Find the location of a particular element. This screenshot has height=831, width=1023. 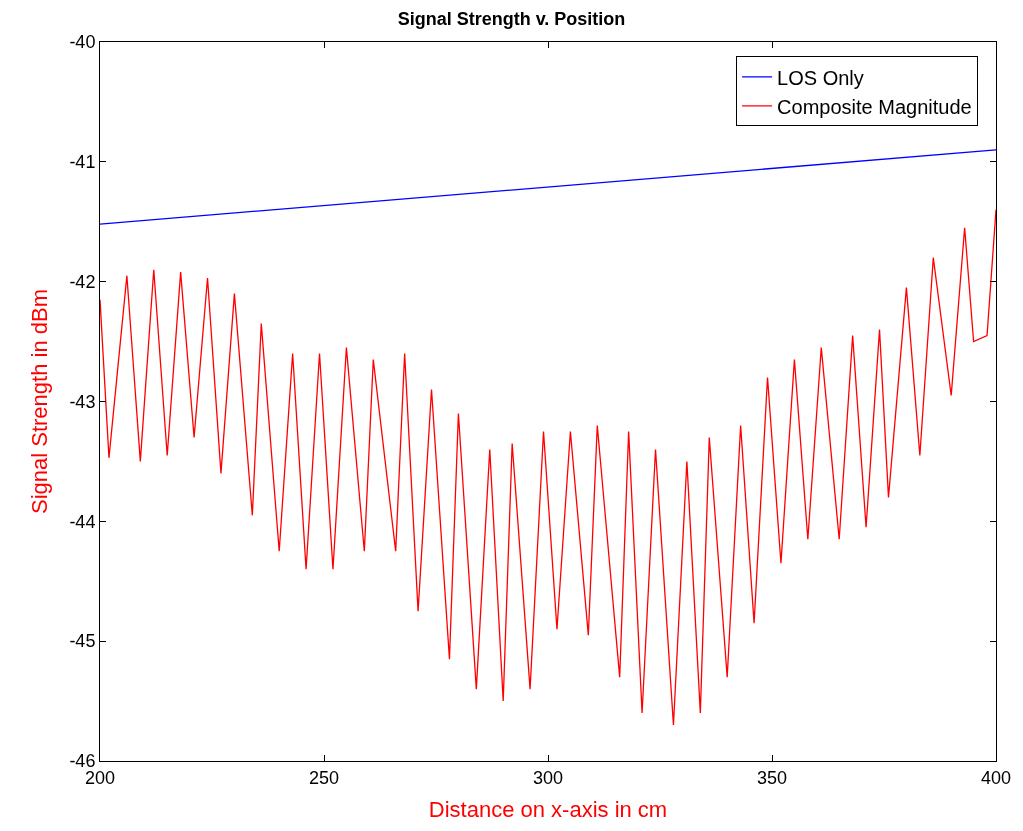

x-tick-label: 400 is located at coordinates (996, 777).